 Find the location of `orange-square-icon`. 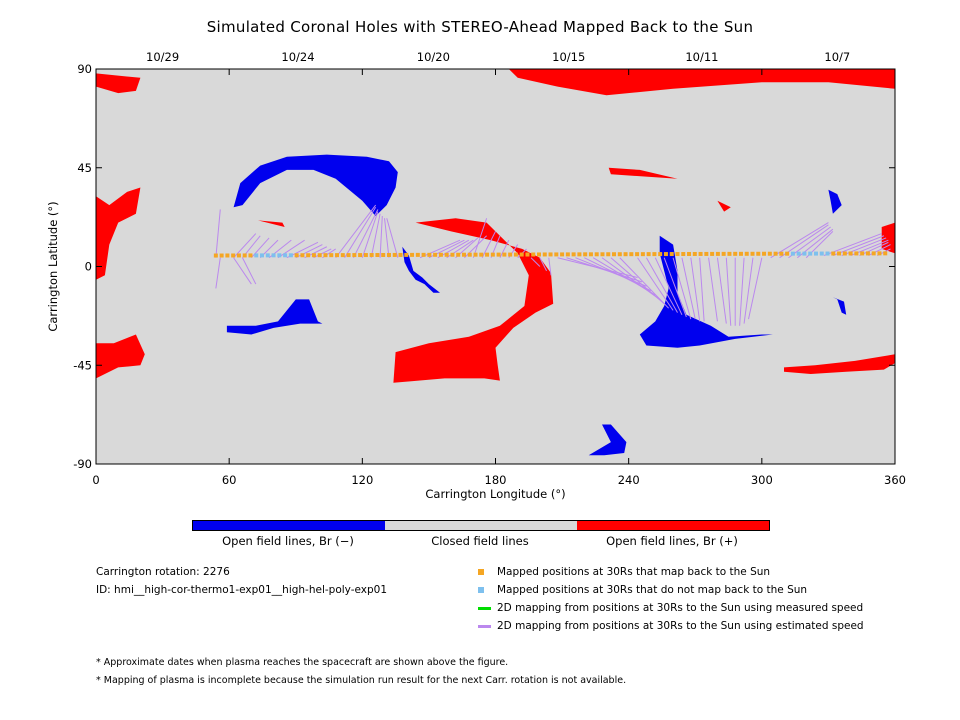

orange-square-icon is located at coordinates (481, 572).